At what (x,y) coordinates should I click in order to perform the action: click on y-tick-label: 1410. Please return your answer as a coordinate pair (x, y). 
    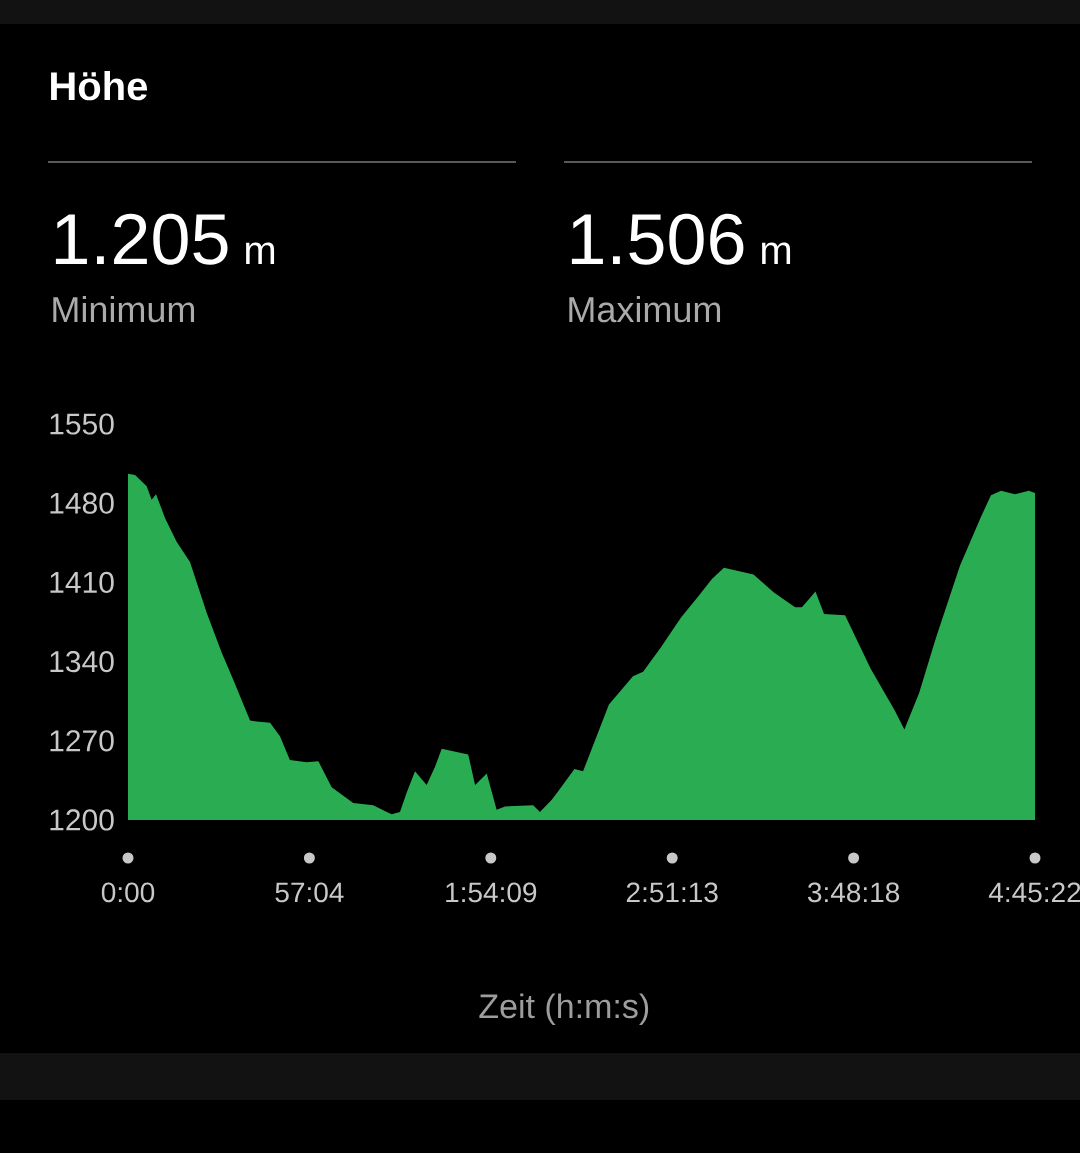
    Looking at the image, I should click on (82, 582).